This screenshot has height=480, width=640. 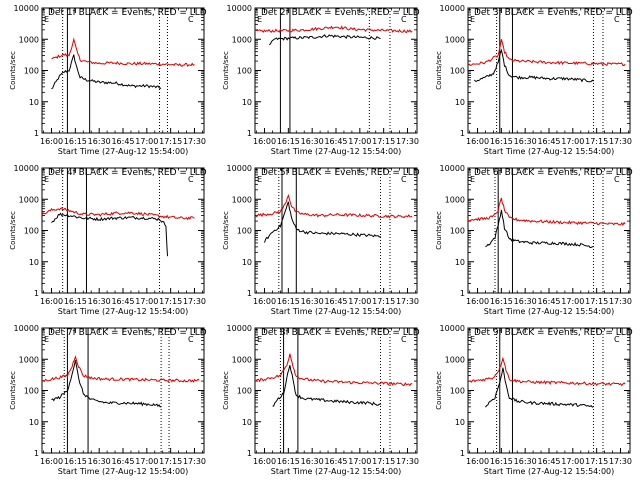 I want to click on chart-title: Det 7f BLACK = Events, RED = LLD, so click(x=127, y=333).